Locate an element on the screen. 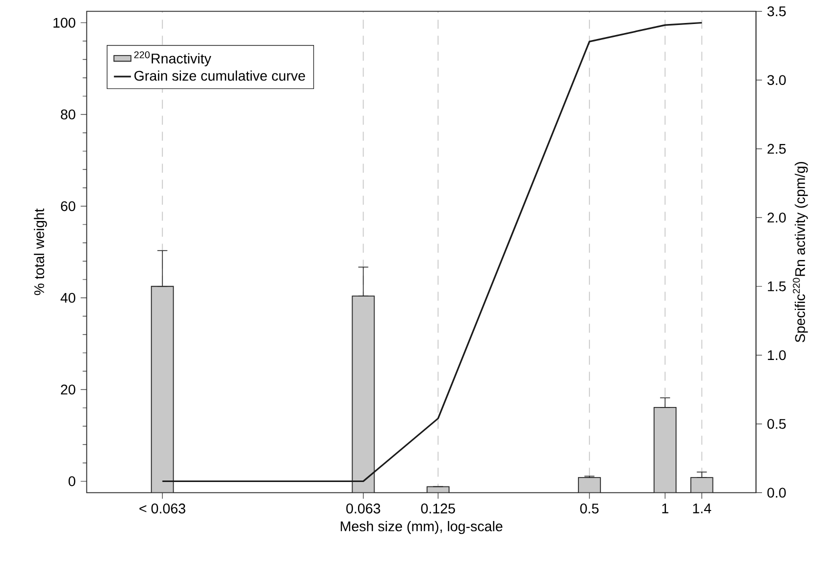 The image size is (840, 565). y2-tick-label: 0.5 is located at coordinates (776, 423).